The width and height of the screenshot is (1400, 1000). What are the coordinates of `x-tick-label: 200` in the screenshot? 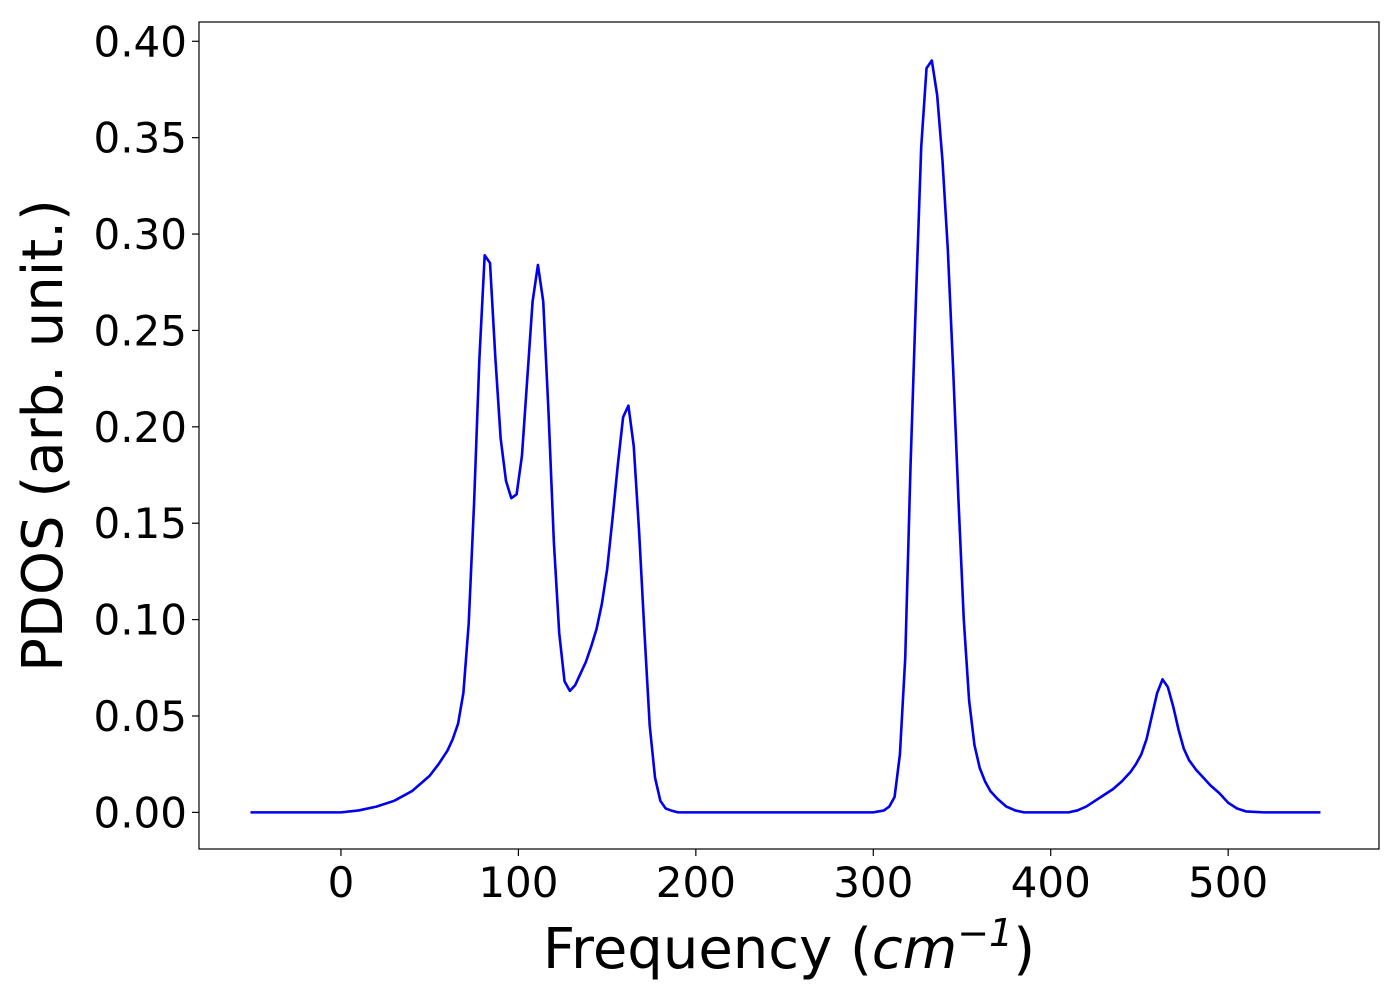 It's located at (696, 882).